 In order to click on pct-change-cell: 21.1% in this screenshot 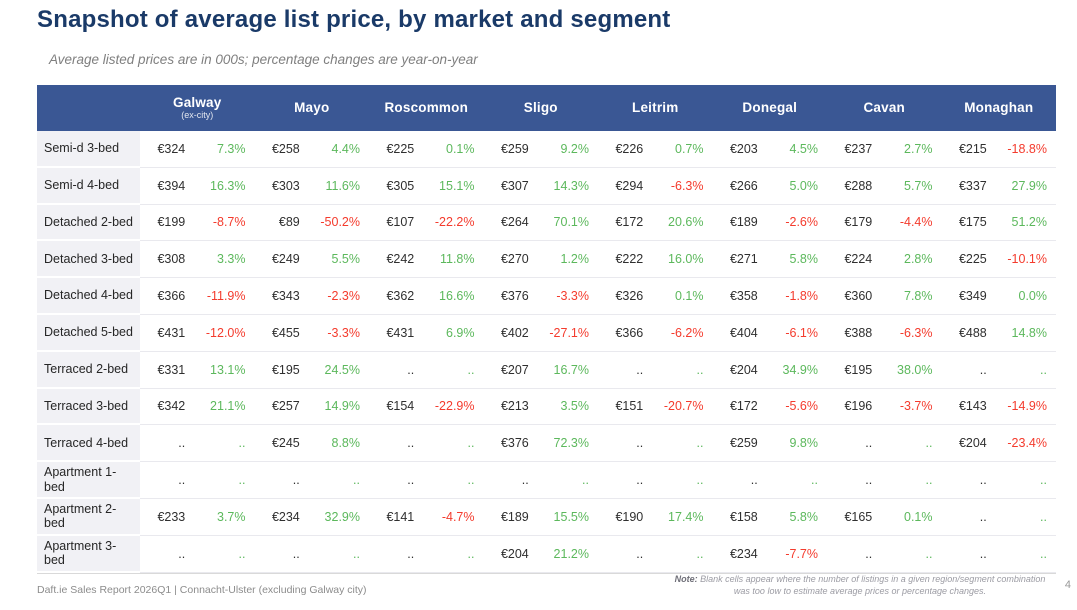, I will do `click(228, 406)`.